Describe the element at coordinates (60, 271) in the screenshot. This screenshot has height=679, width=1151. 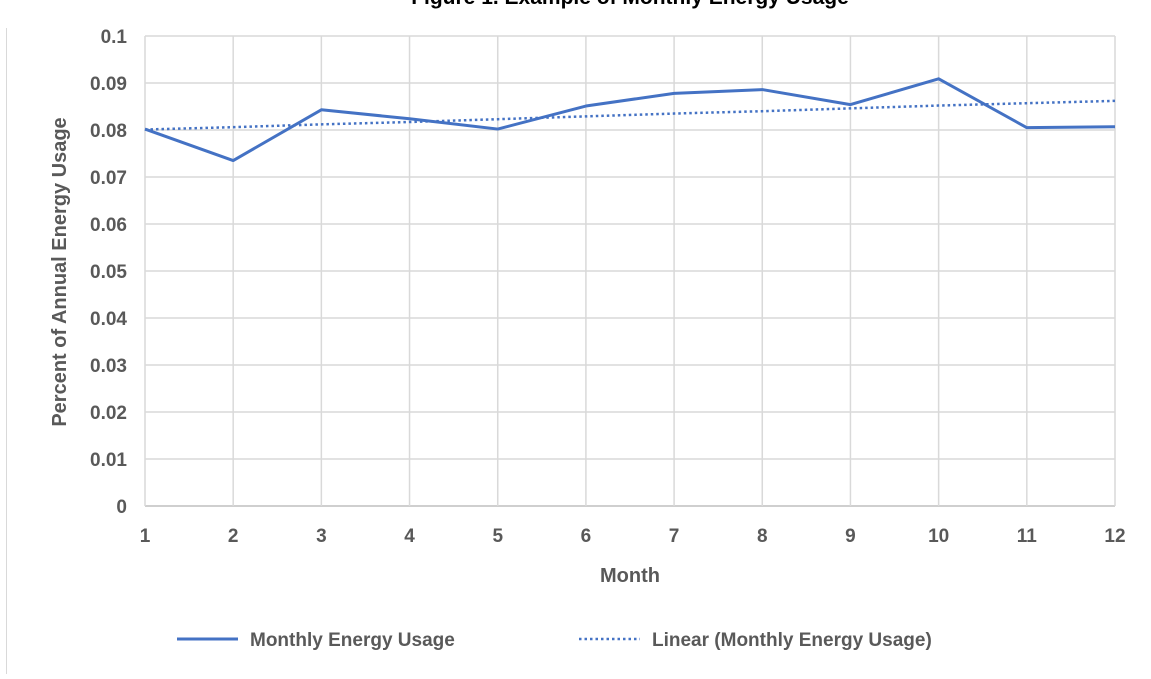
I see `y-axis-title: Percent of Annual Energy Usage` at that location.